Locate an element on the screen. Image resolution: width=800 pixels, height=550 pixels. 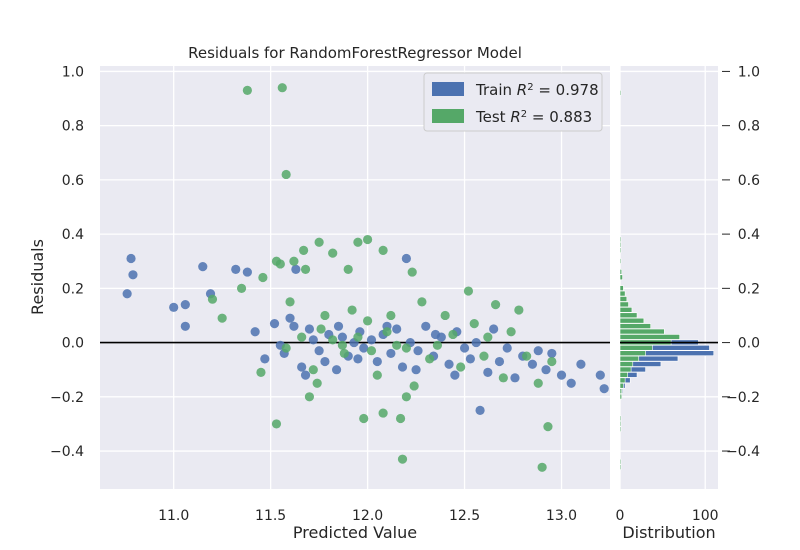
distribution-y-tick-label: 1.0 is located at coordinates (749, 72).